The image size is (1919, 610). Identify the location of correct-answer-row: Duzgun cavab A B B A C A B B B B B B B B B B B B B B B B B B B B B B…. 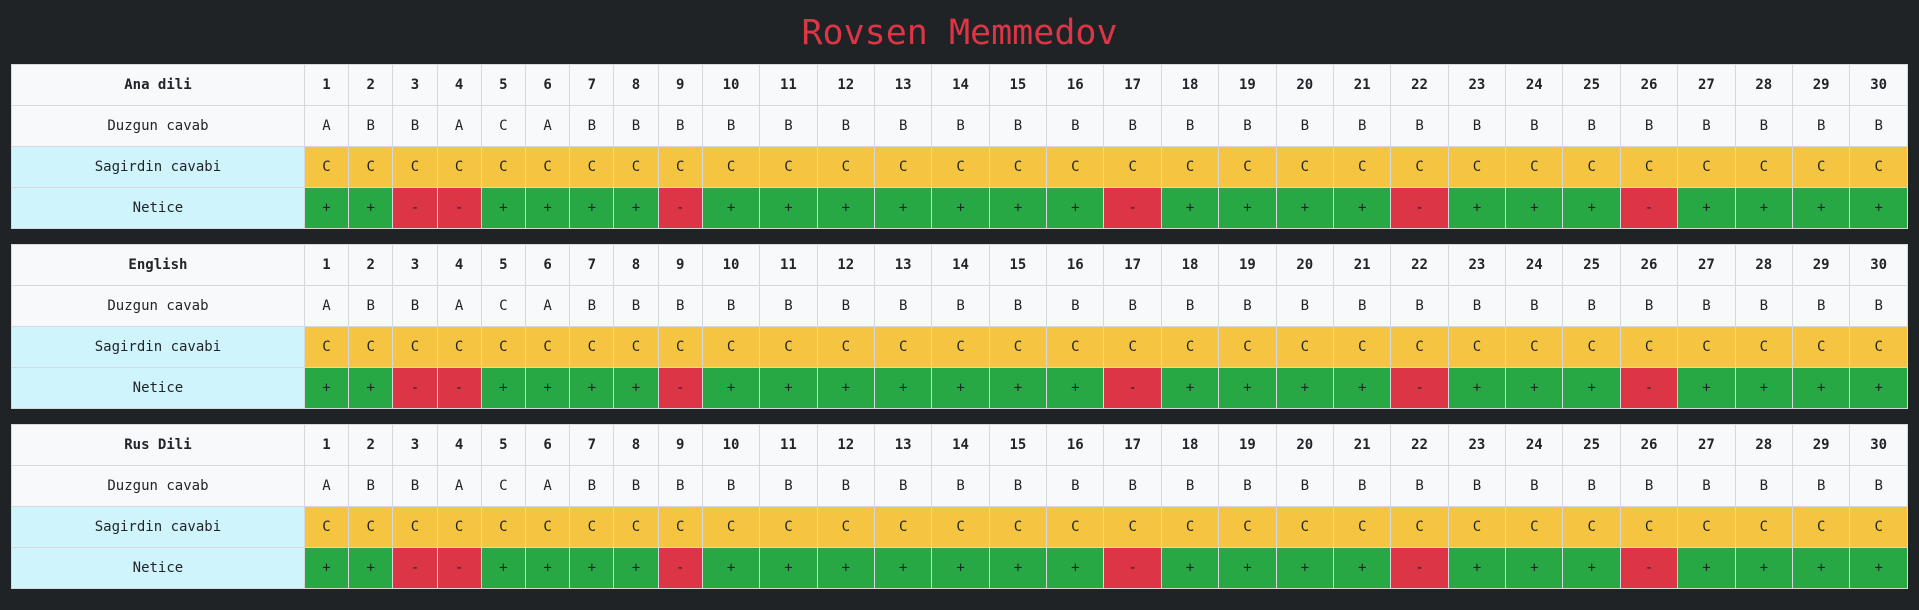
(959, 306).